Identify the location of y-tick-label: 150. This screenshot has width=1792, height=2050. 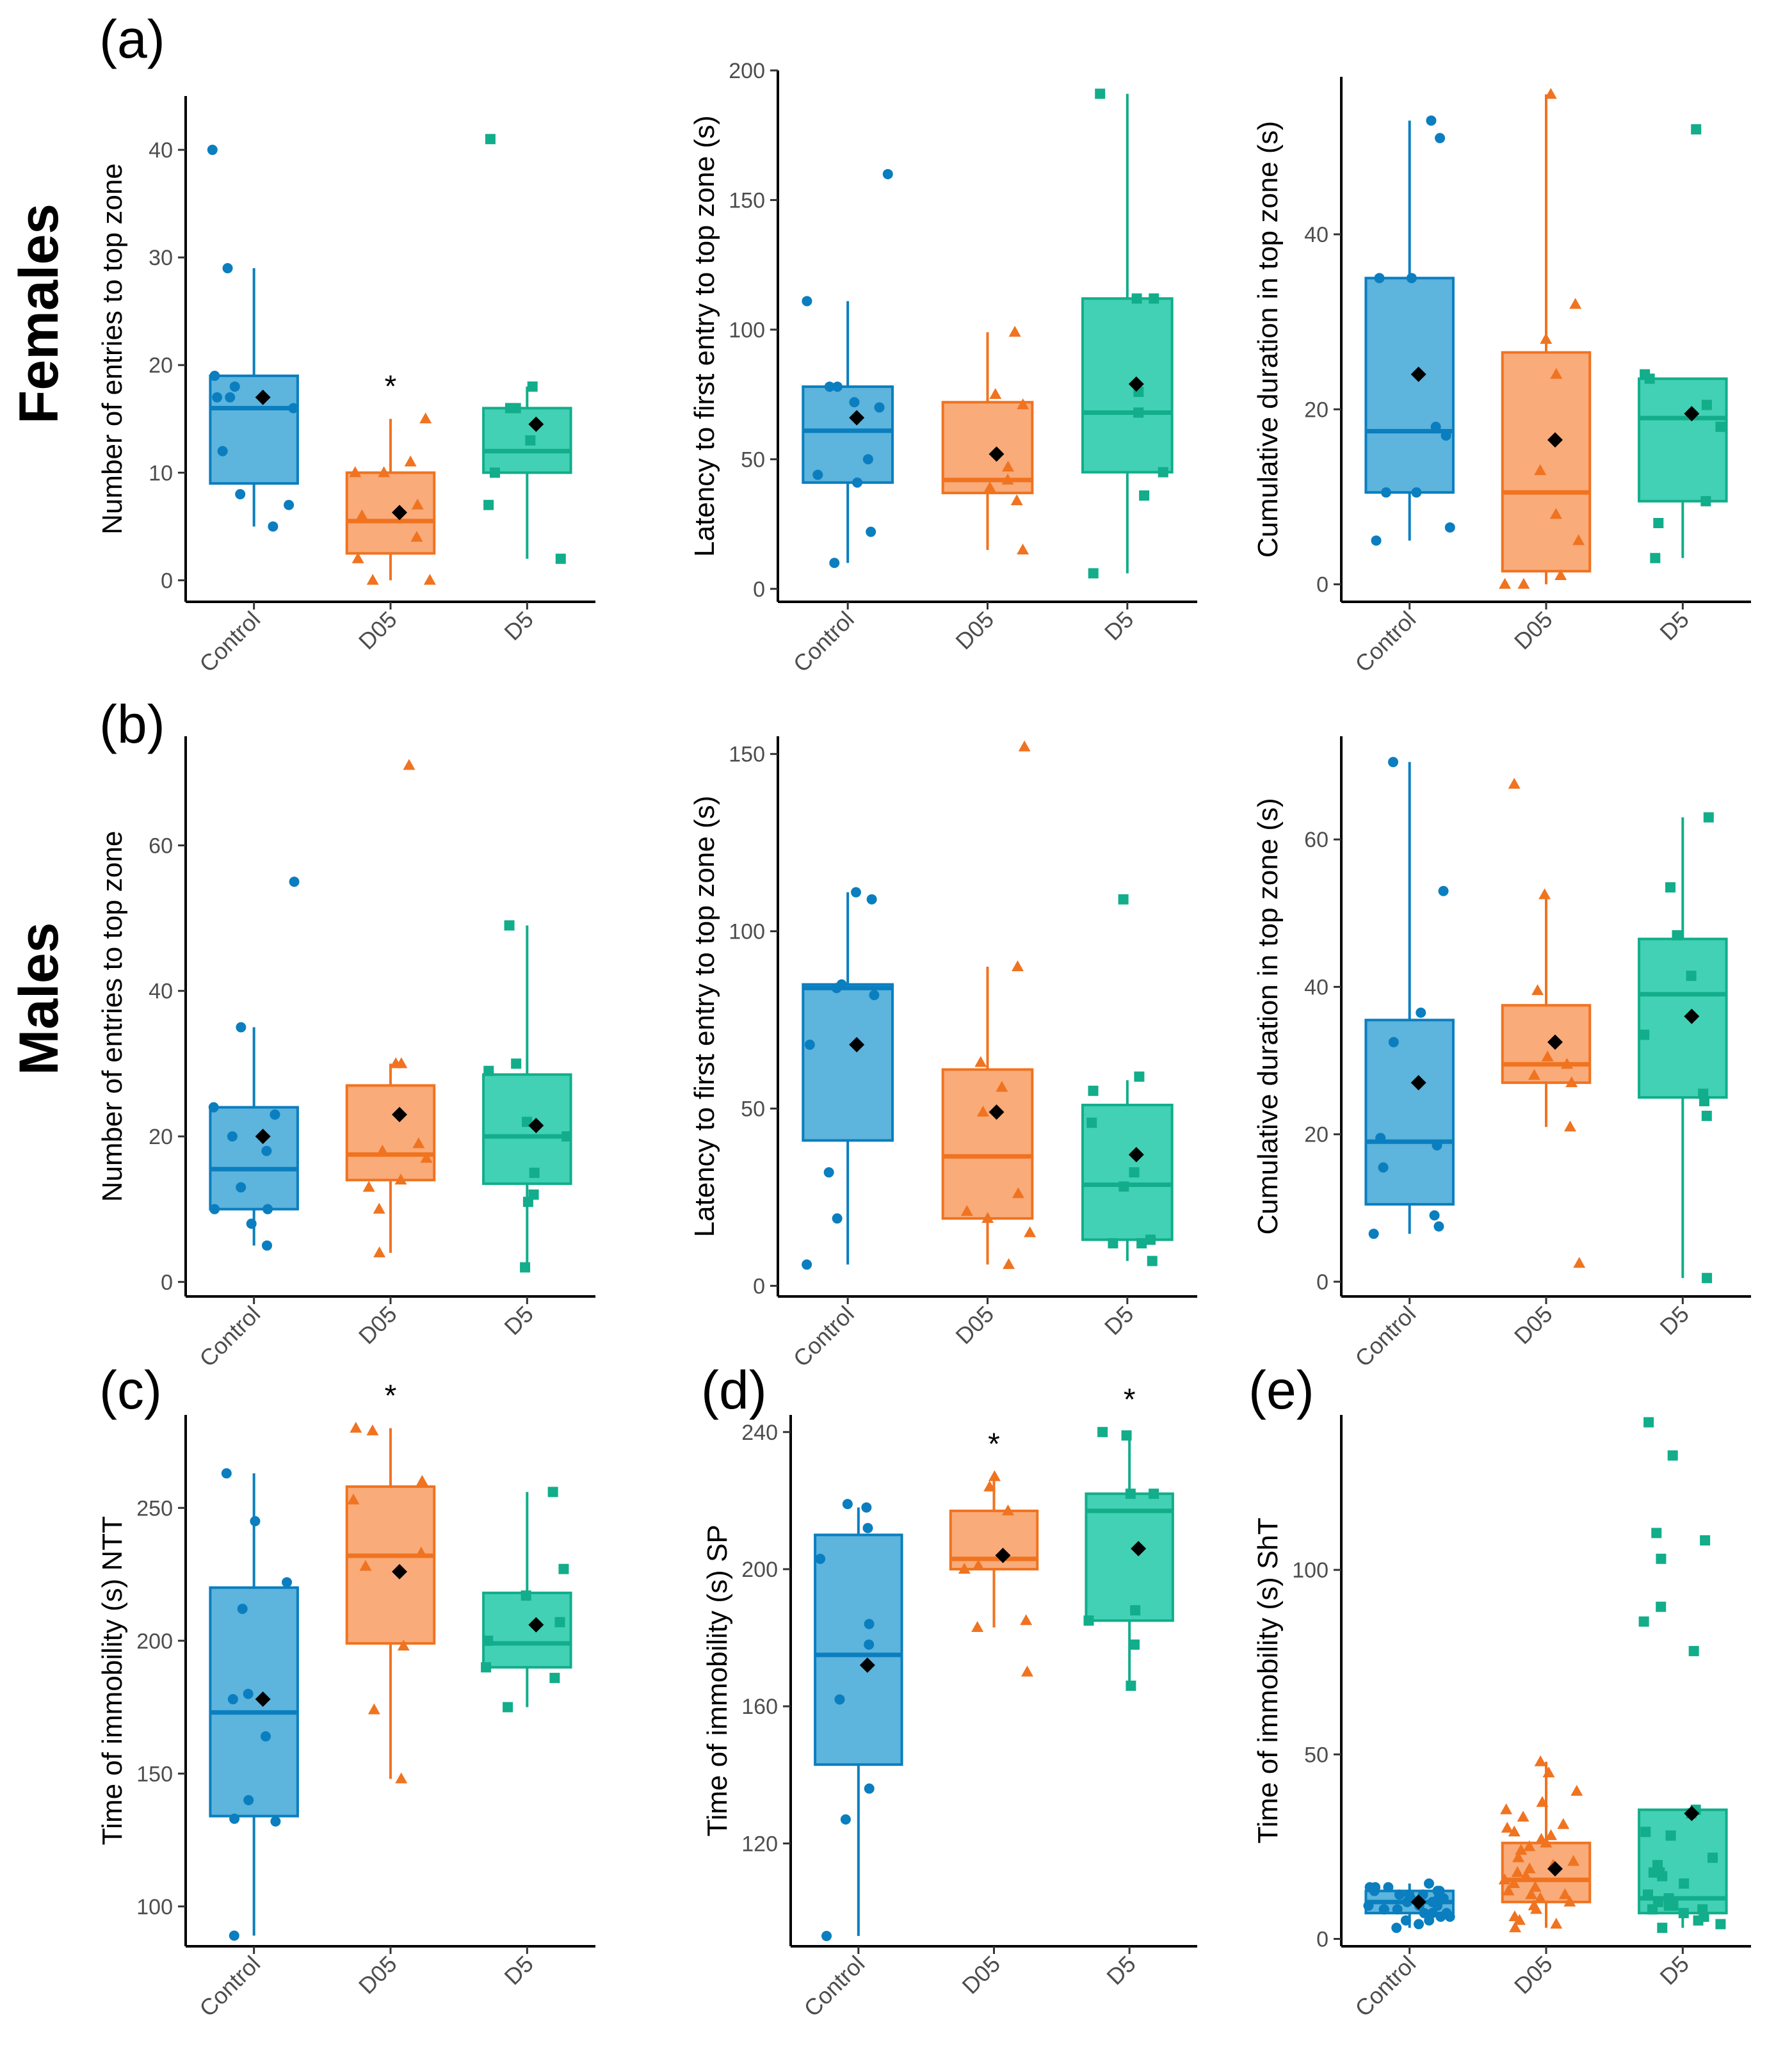
(747, 200).